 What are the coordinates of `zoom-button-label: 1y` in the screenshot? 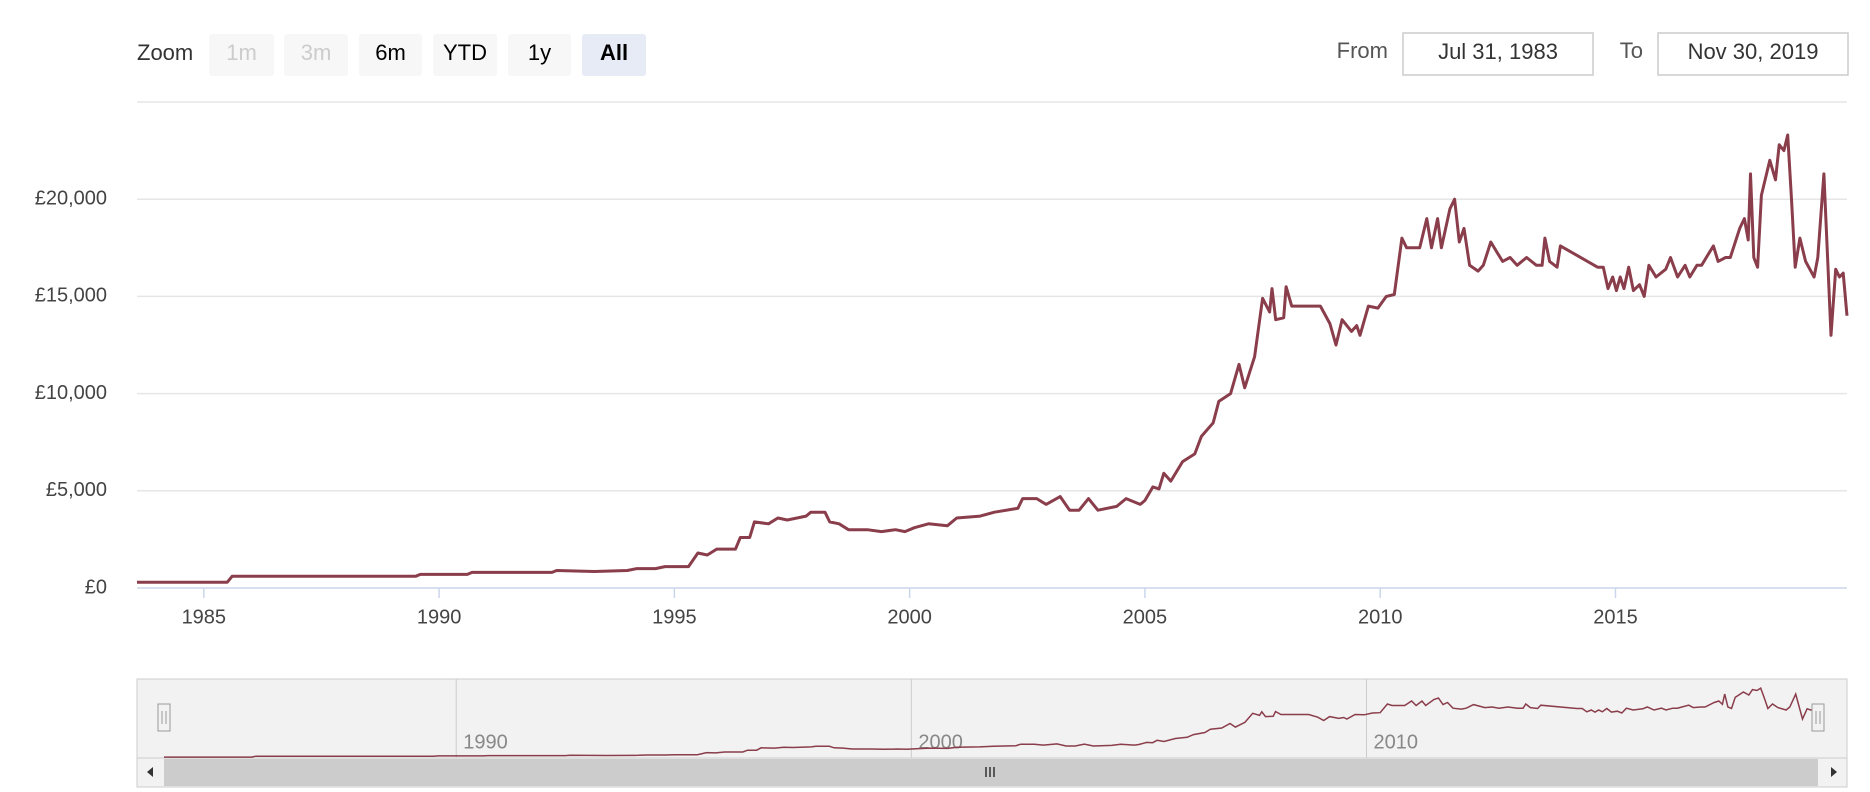 It's located at (539, 52).